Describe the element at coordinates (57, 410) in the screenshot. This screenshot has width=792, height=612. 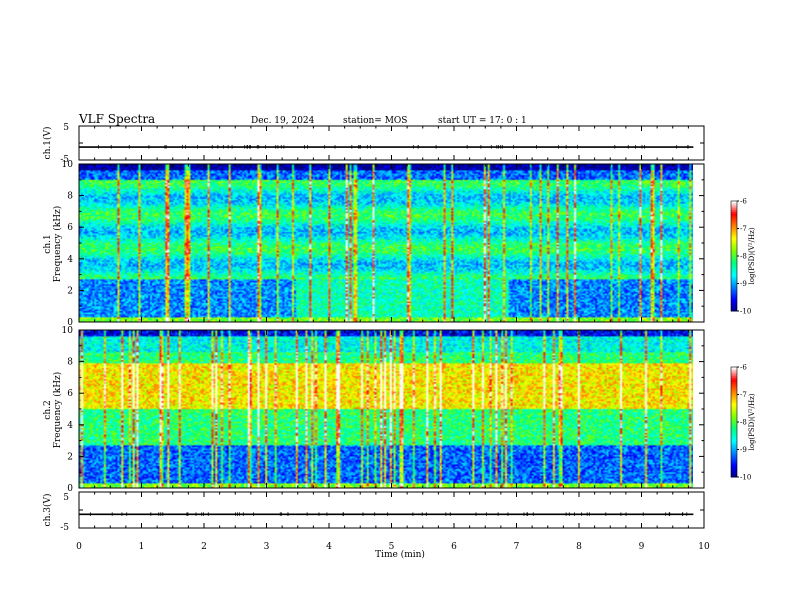
I see `ch2-spectrogram-ylabel-freq: Frequency (kHz)` at that location.